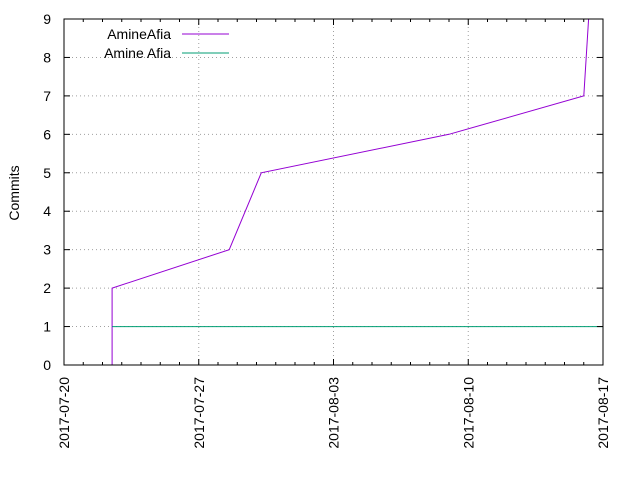 Image resolution: width=640 pixels, height=480 pixels. What do you see at coordinates (47, 327) in the screenshot?
I see `y-tick-label: 1` at bounding box center [47, 327].